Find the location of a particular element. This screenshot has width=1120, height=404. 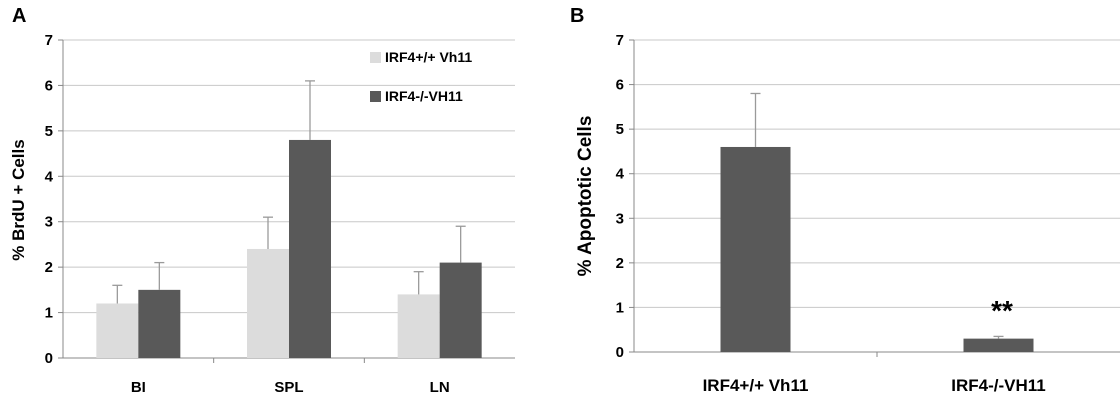

legend-swatch-irf4-ko is located at coordinates (375, 96).